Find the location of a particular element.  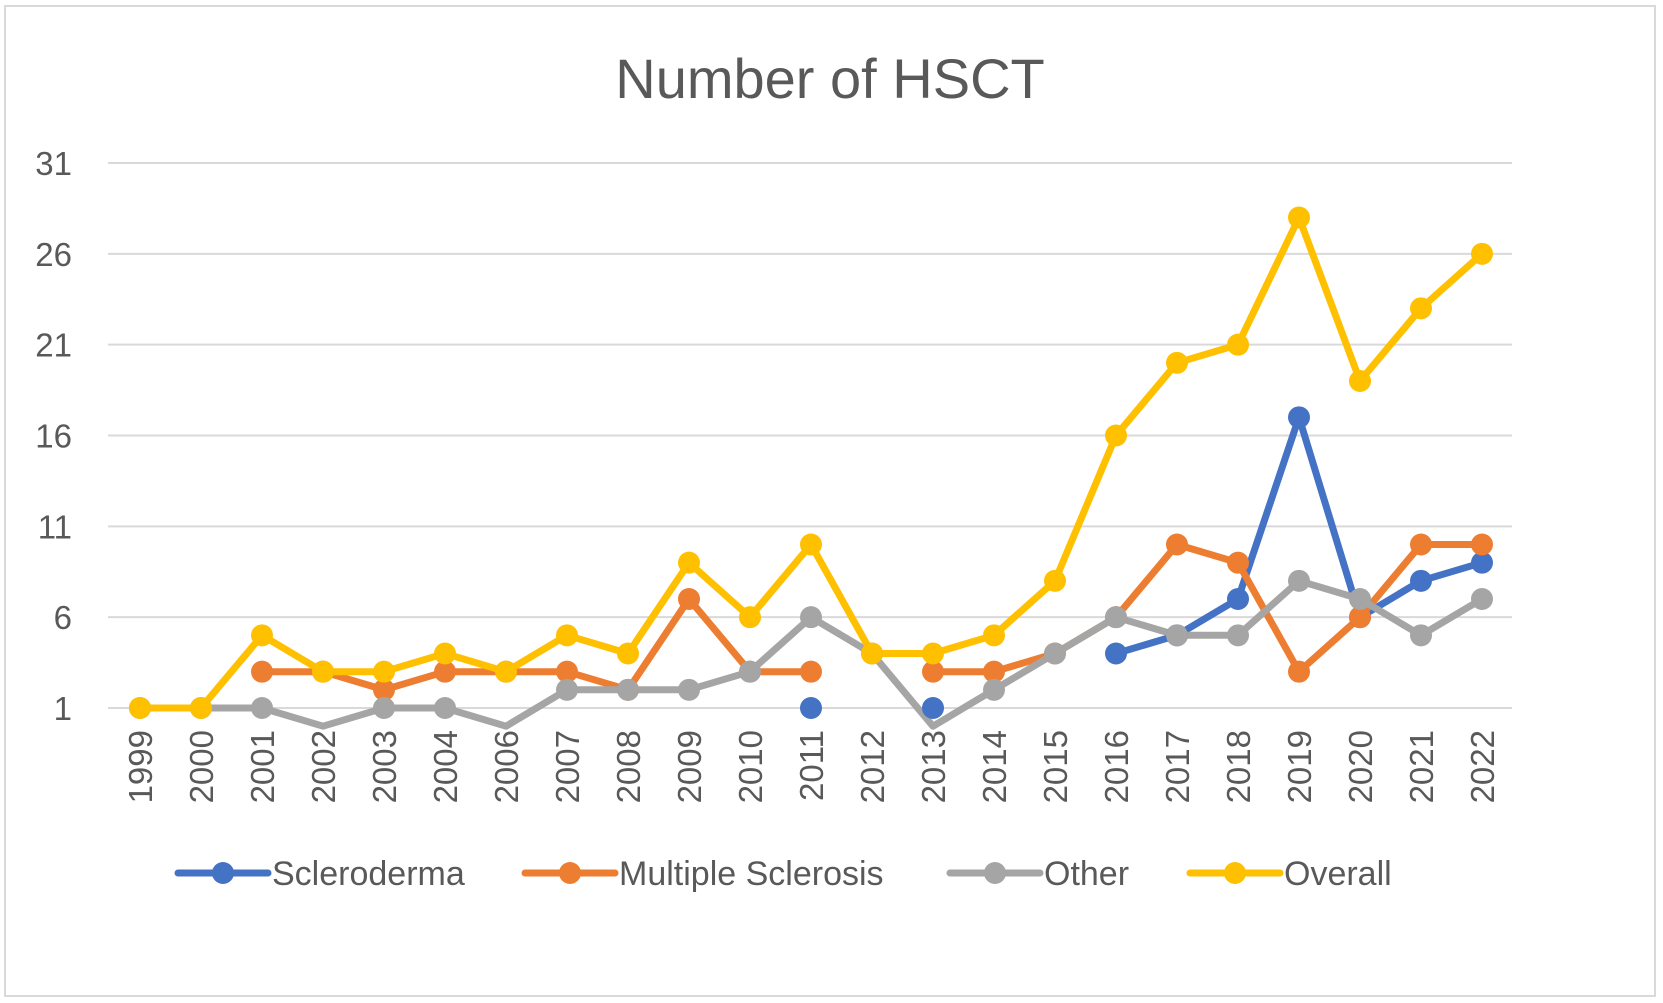

chart-title: Number of HSCT is located at coordinates (829, 78).